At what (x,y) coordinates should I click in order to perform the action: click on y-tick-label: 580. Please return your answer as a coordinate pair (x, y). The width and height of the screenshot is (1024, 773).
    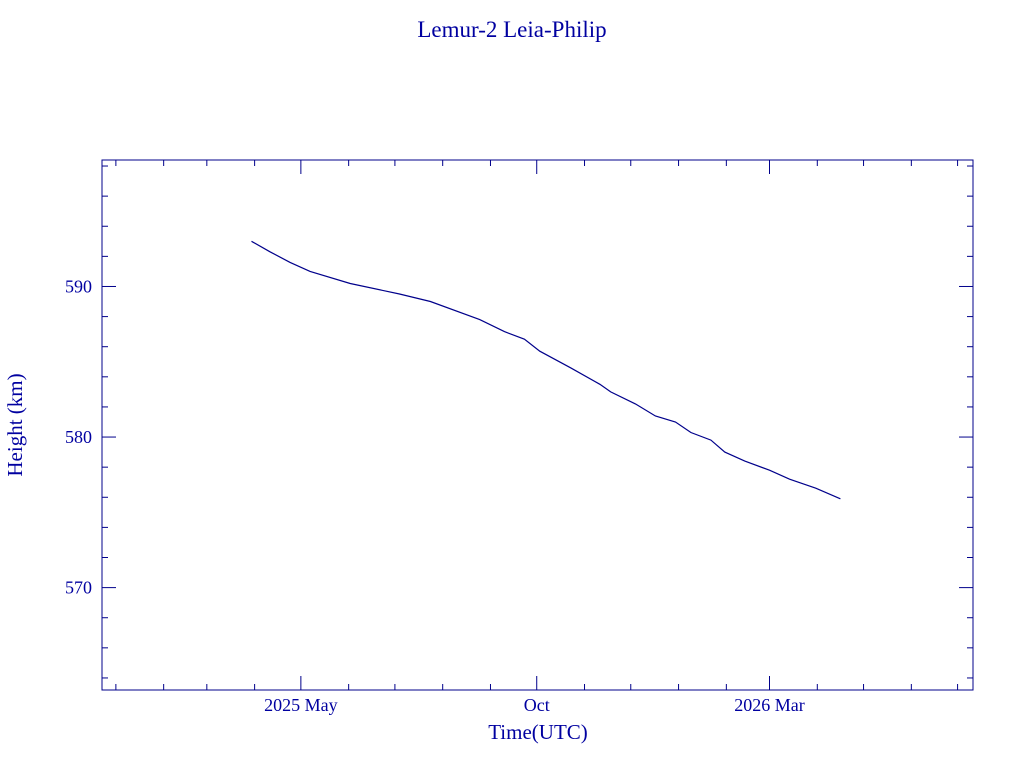
    Looking at the image, I should click on (78, 437).